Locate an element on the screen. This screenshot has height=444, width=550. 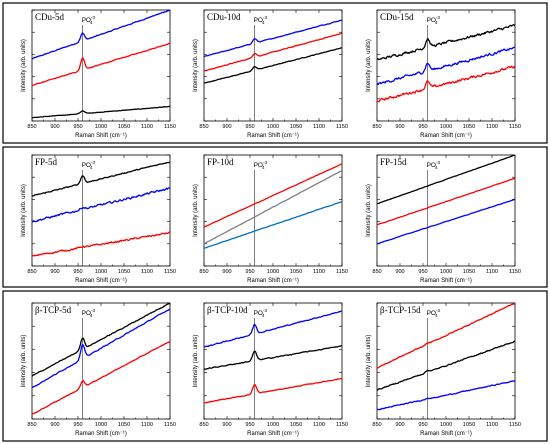
panel-title: β-TCP-10d is located at coordinates (227, 310).